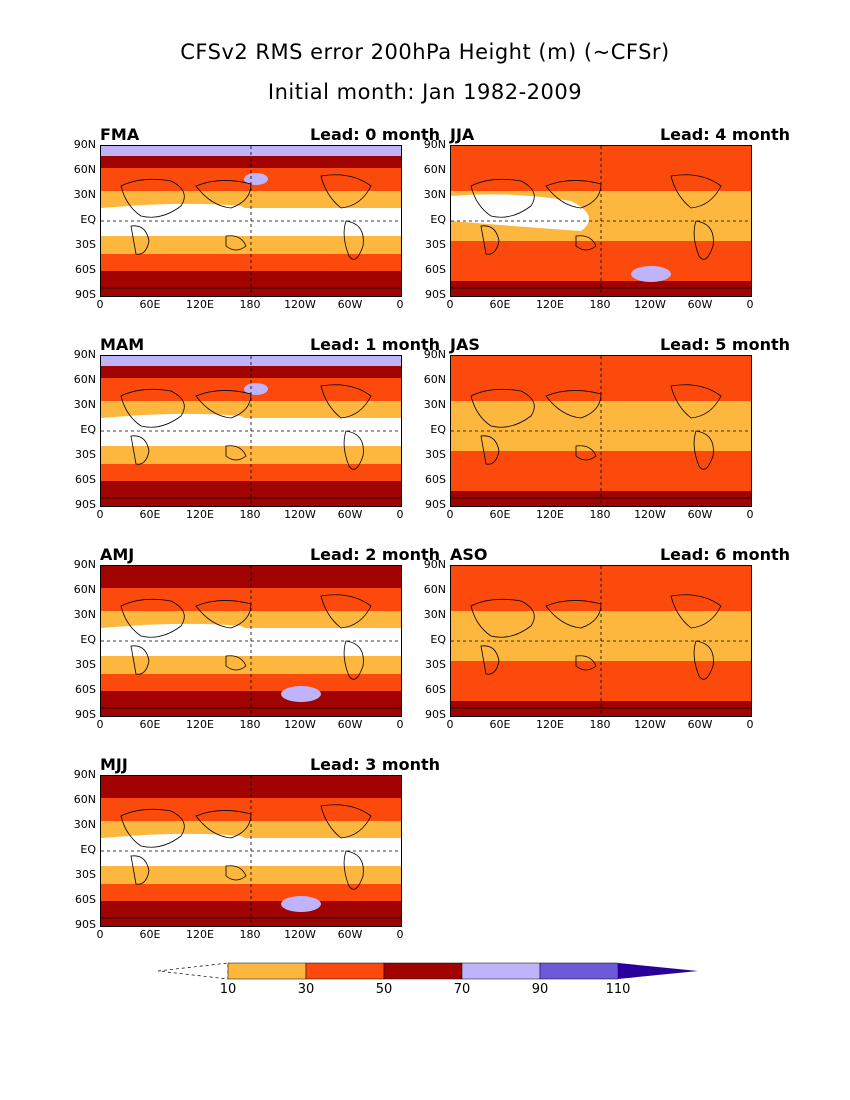 Image resolution: width=850 pixels, height=1100 pixels. I want to click on colorbar: 10 30 50 70 90 110, so click(430, 985).